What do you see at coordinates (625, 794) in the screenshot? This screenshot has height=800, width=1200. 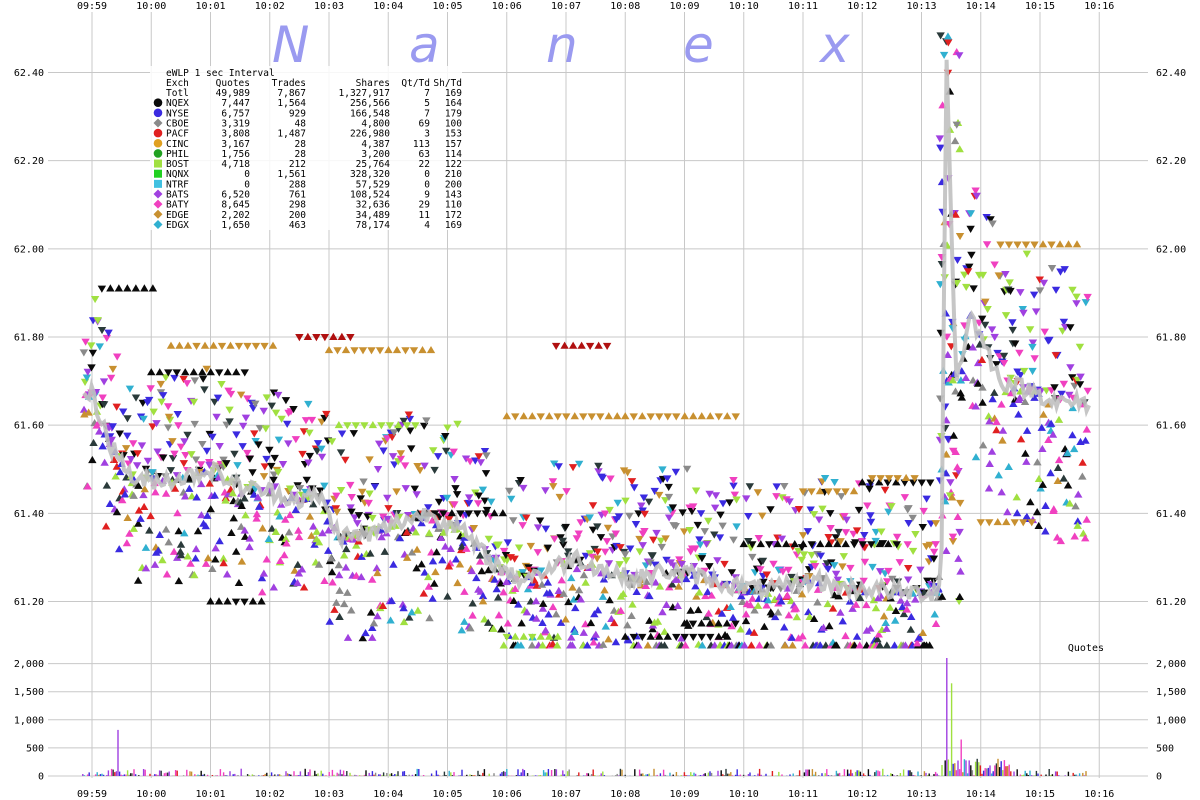 I see `x-tick-label: 10:08` at bounding box center [625, 794].